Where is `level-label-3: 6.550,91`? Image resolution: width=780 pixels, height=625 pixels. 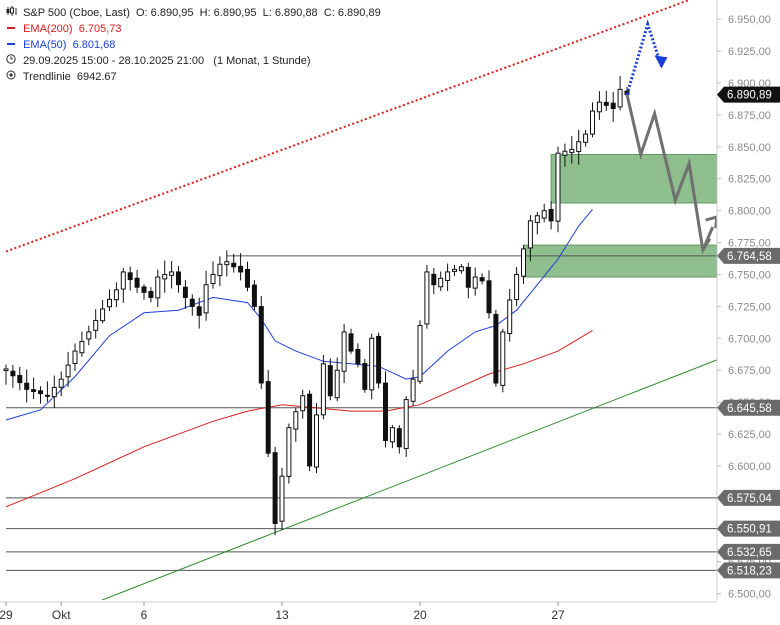
level-label-3: 6.550,91 is located at coordinates (749, 530).